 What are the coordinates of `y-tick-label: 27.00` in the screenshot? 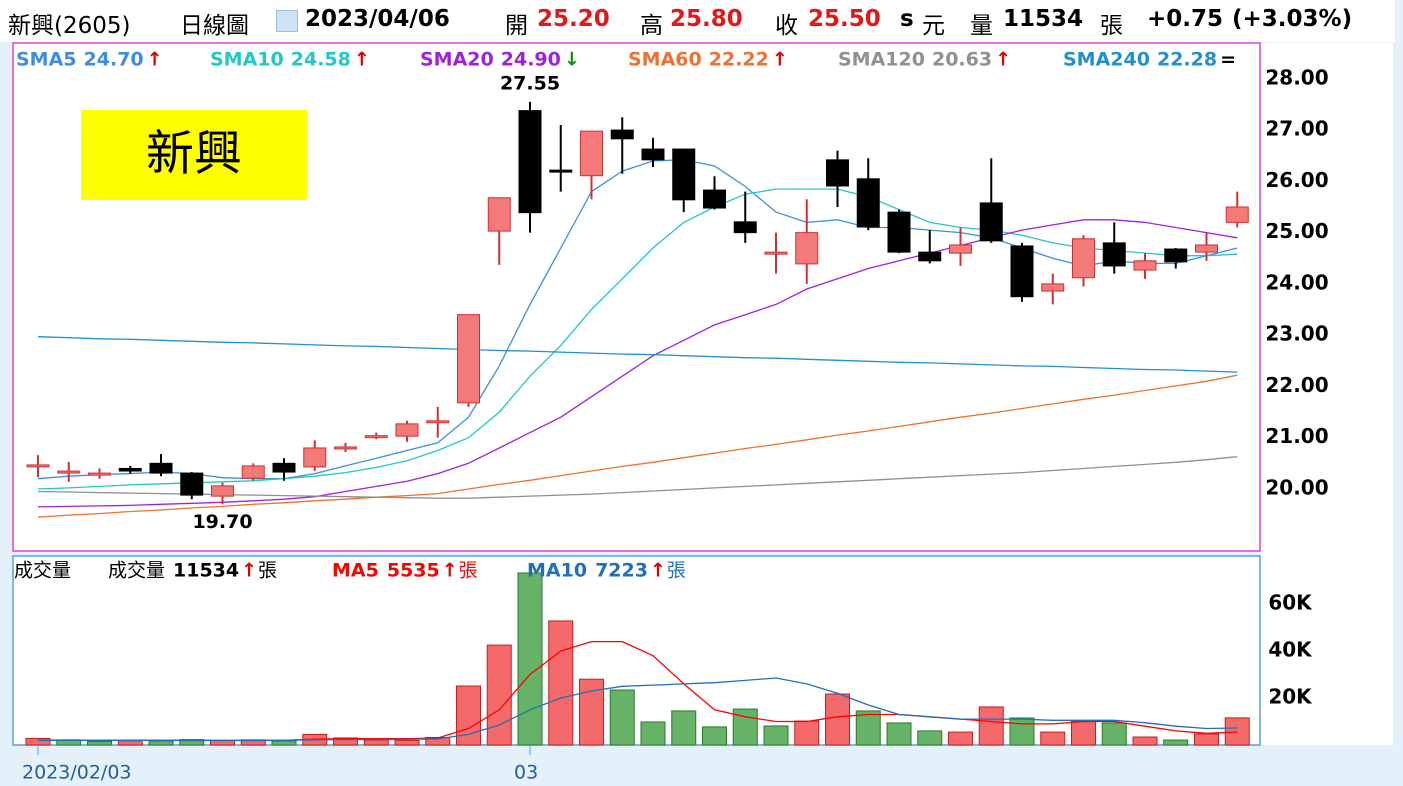 It's located at (1296, 129).